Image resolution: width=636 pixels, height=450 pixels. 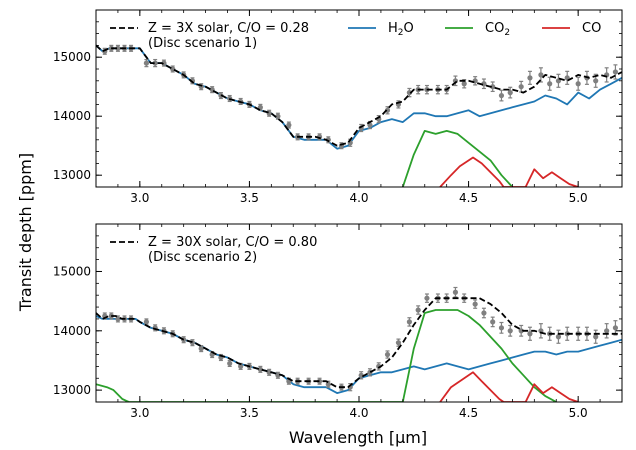 I want to click on top-y-tick-label: 15000, so click(x=72, y=57).